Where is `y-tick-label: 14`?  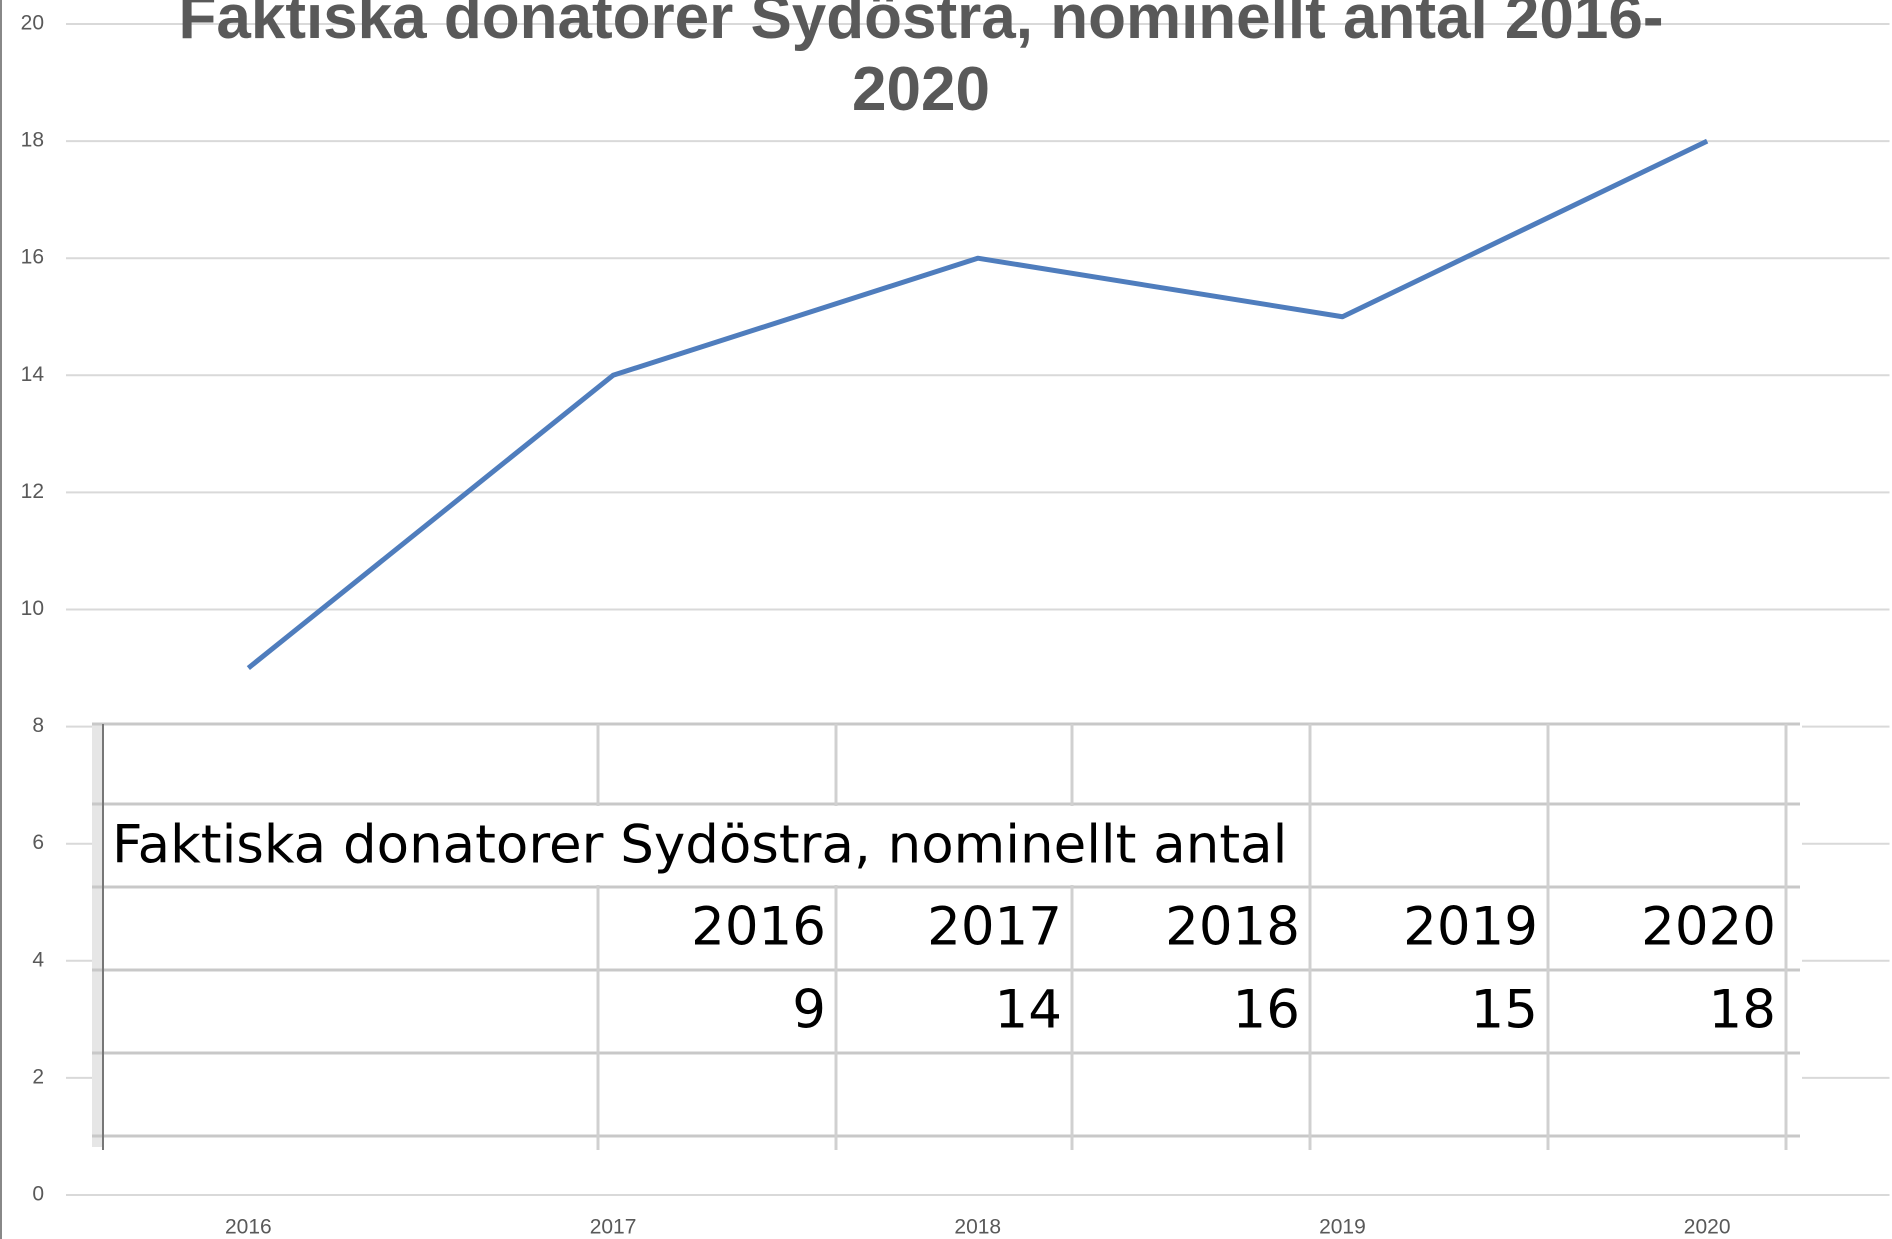
y-tick-label: 14 is located at coordinates (33, 374).